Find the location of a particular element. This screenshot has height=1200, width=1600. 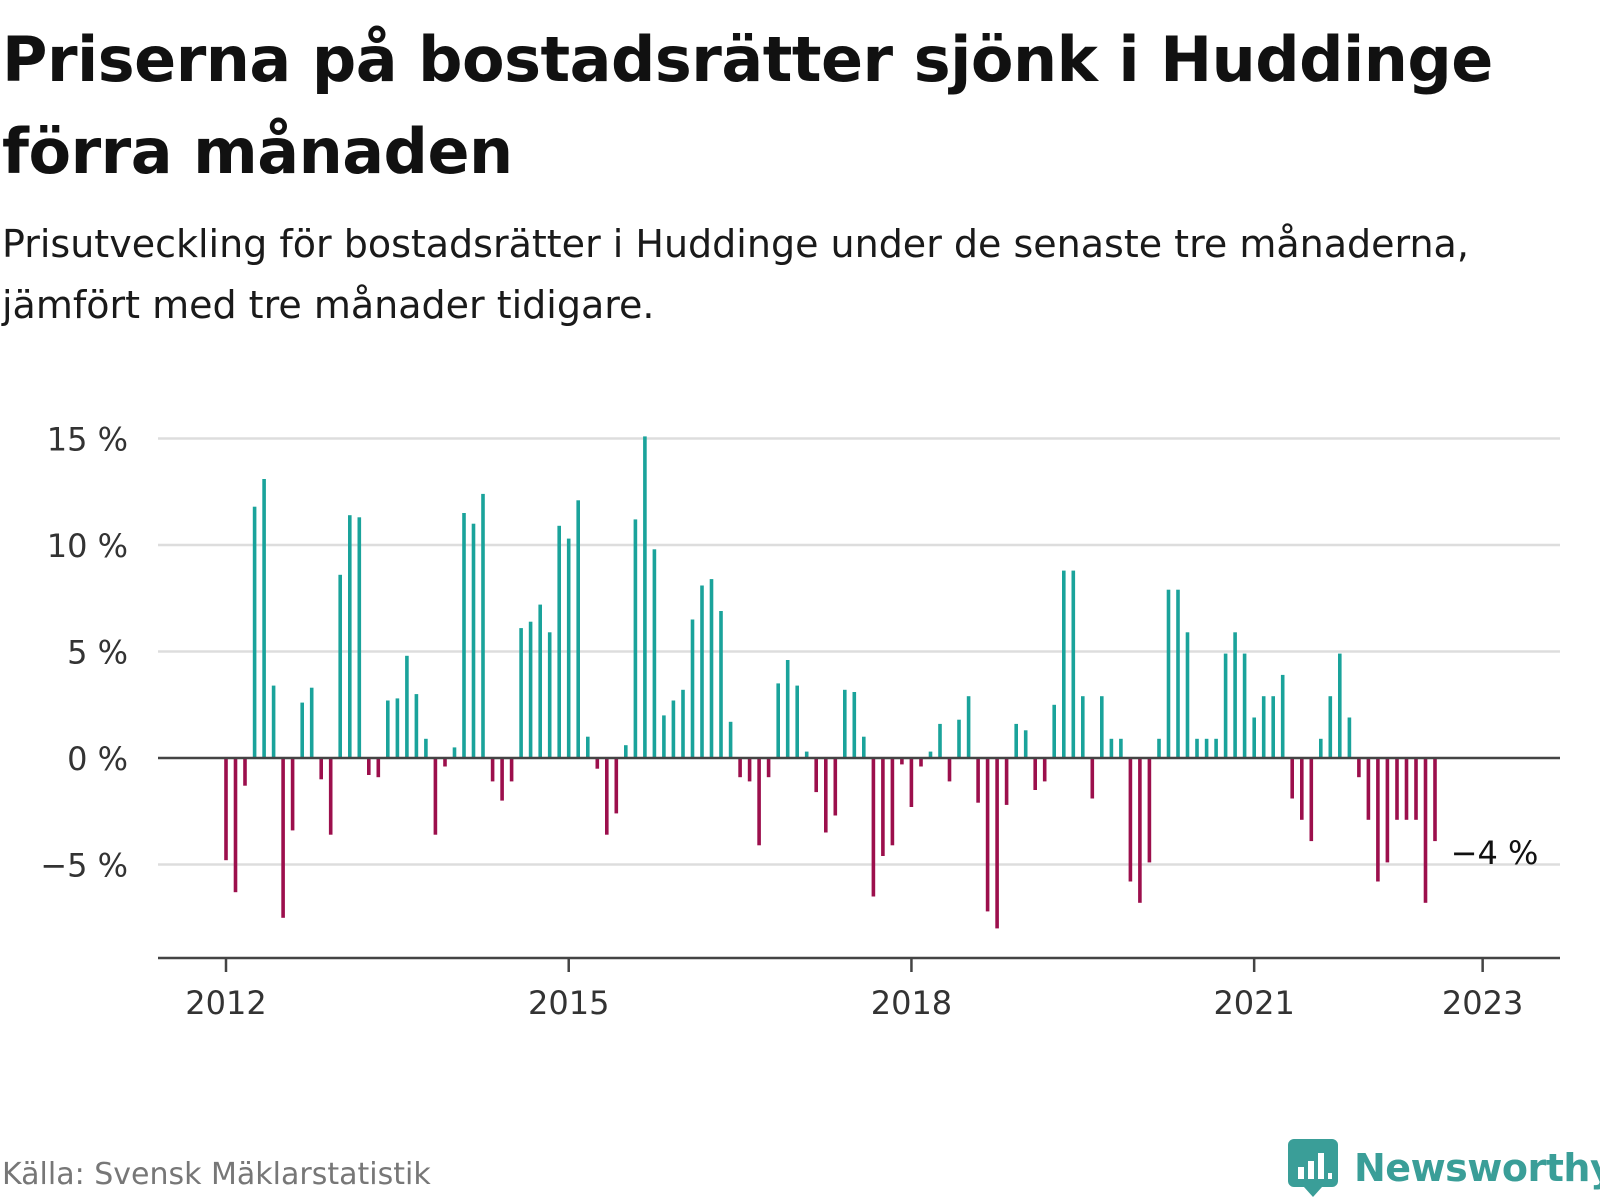

brand-logo: Newsworthy is located at coordinates (1444, 1168).